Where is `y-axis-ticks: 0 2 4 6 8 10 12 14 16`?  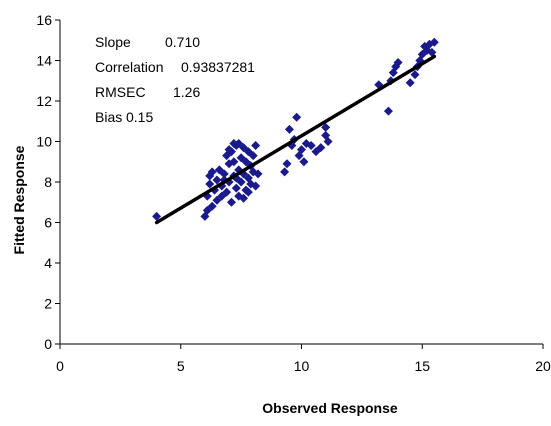 y-axis-ticks: 0 2 4 6 8 10 12 14 16 is located at coordinates (48, 182).